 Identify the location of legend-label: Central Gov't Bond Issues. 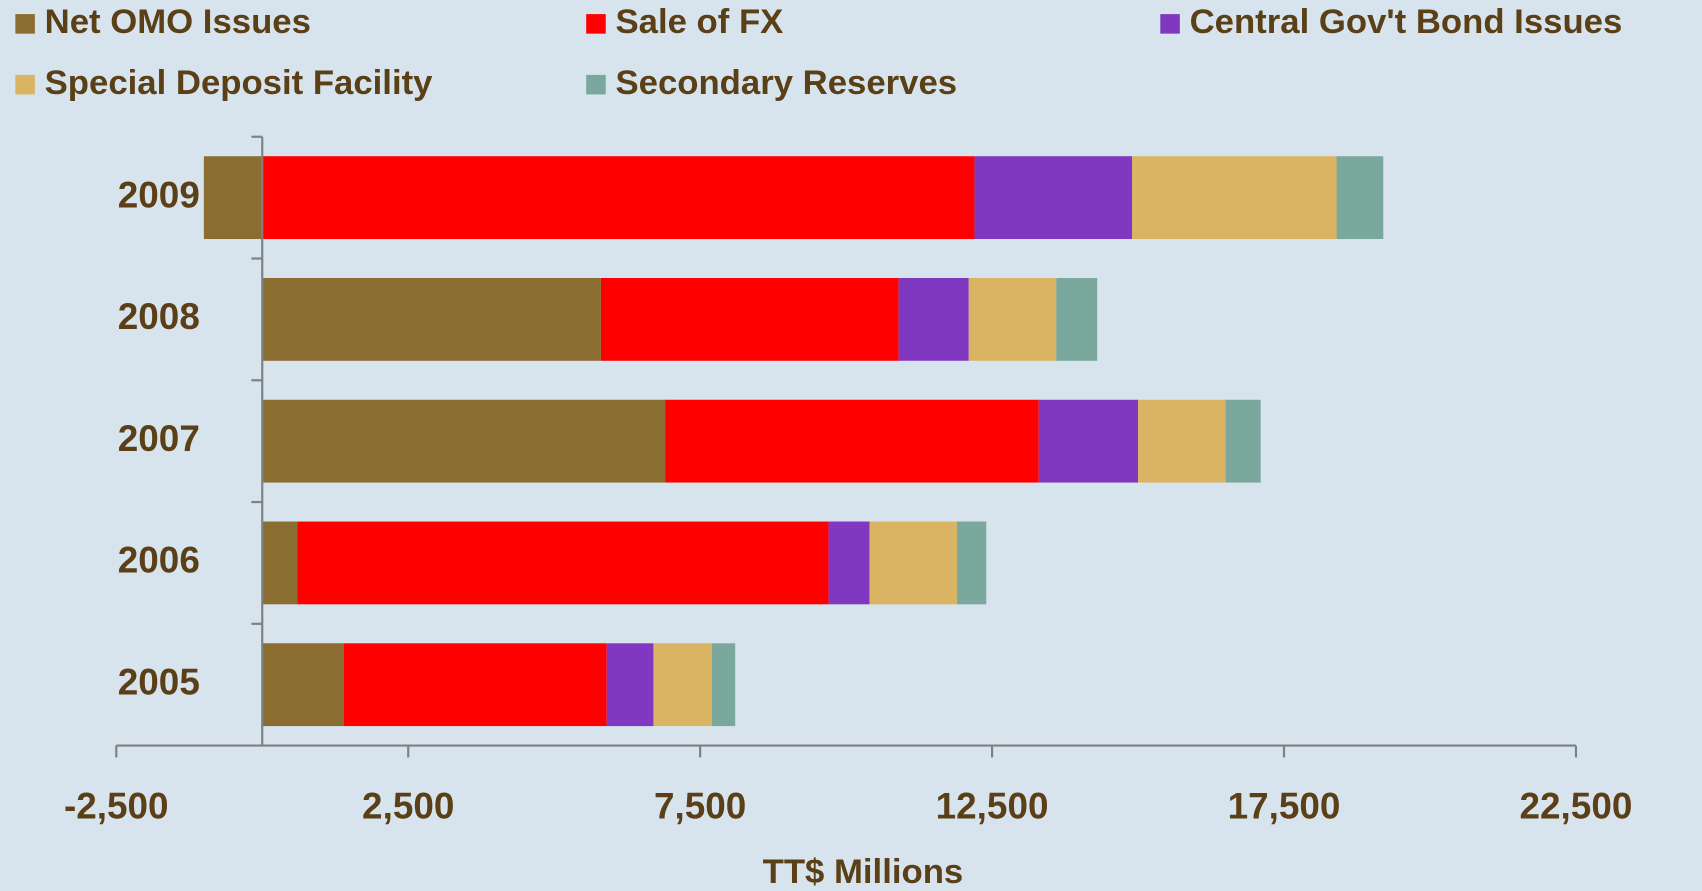
(1406, 22).